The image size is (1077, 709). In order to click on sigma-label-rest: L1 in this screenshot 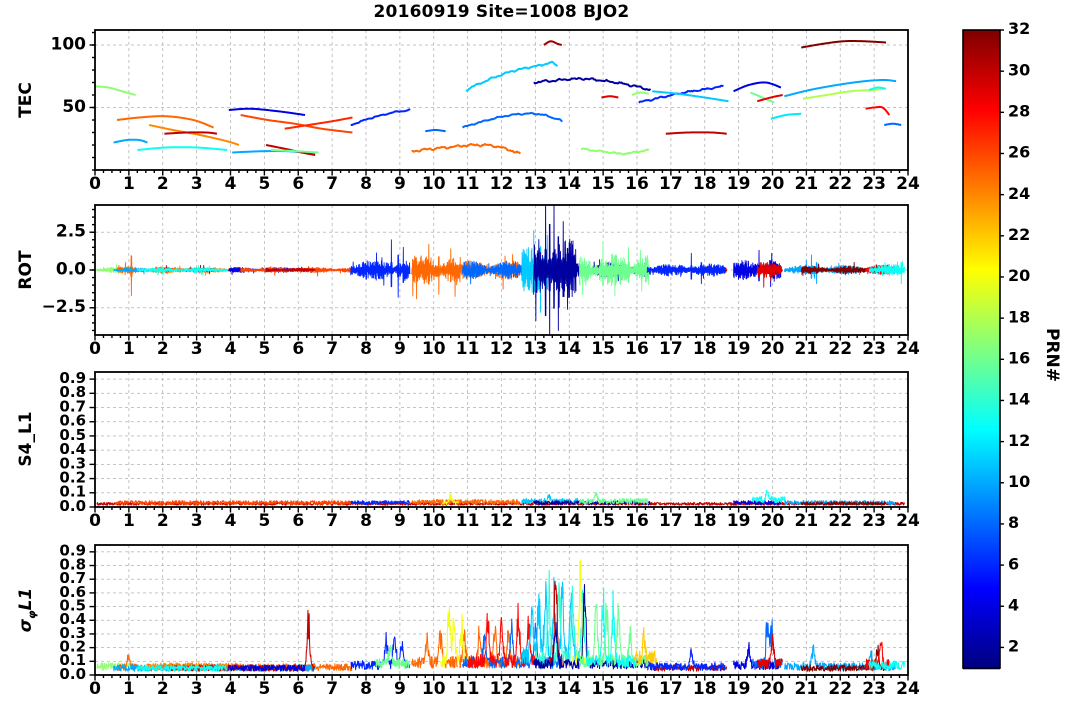, I will do `click(26, 599)`.